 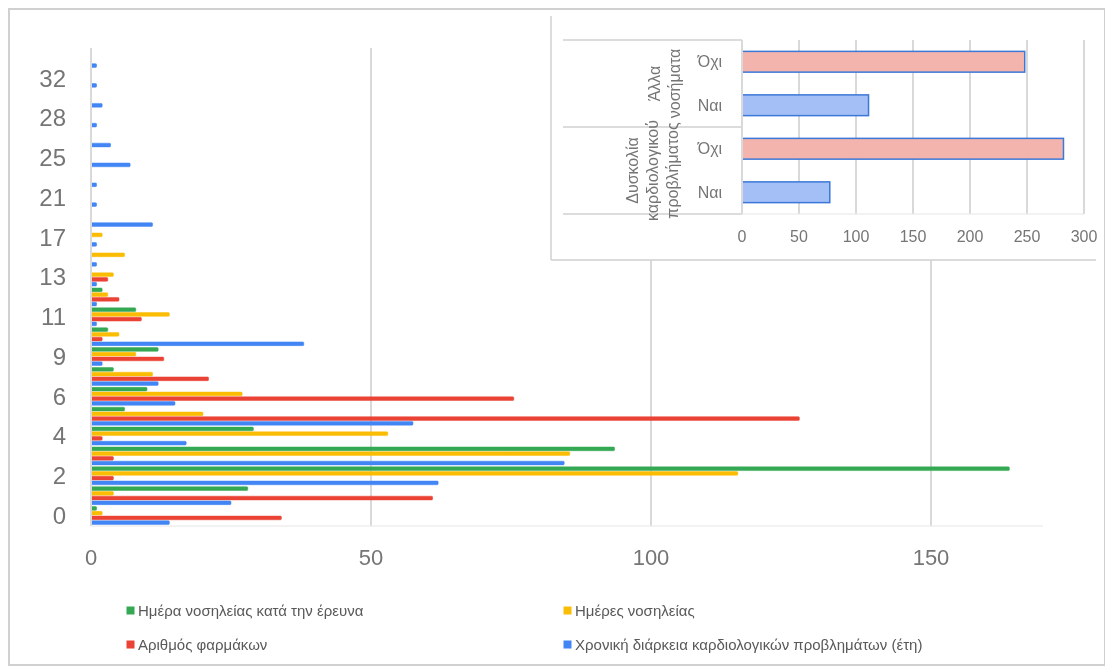 What do you see at coordinates (203, 645) in the screenshot?
I see `legend-label: Αριθμός φαρμάκων` at bounding box center [203, 645].